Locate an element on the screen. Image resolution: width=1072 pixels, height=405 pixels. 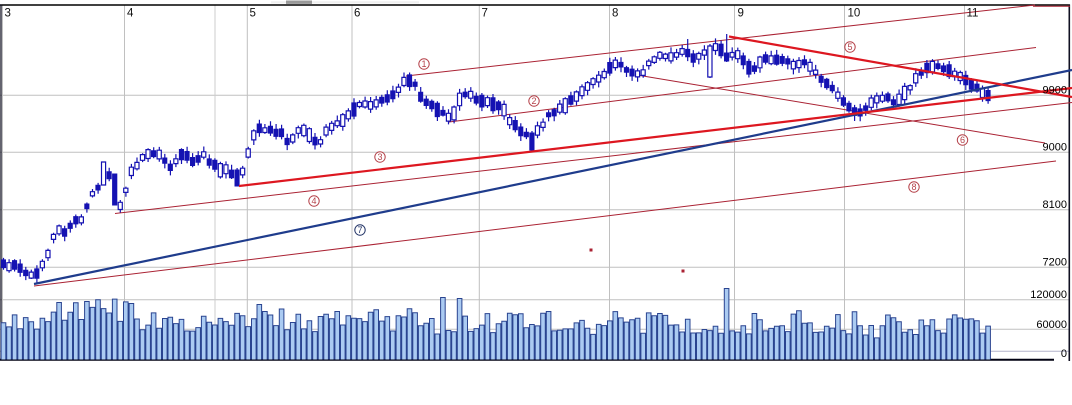
svg-text: 9 is located at coordinates (741, 14).